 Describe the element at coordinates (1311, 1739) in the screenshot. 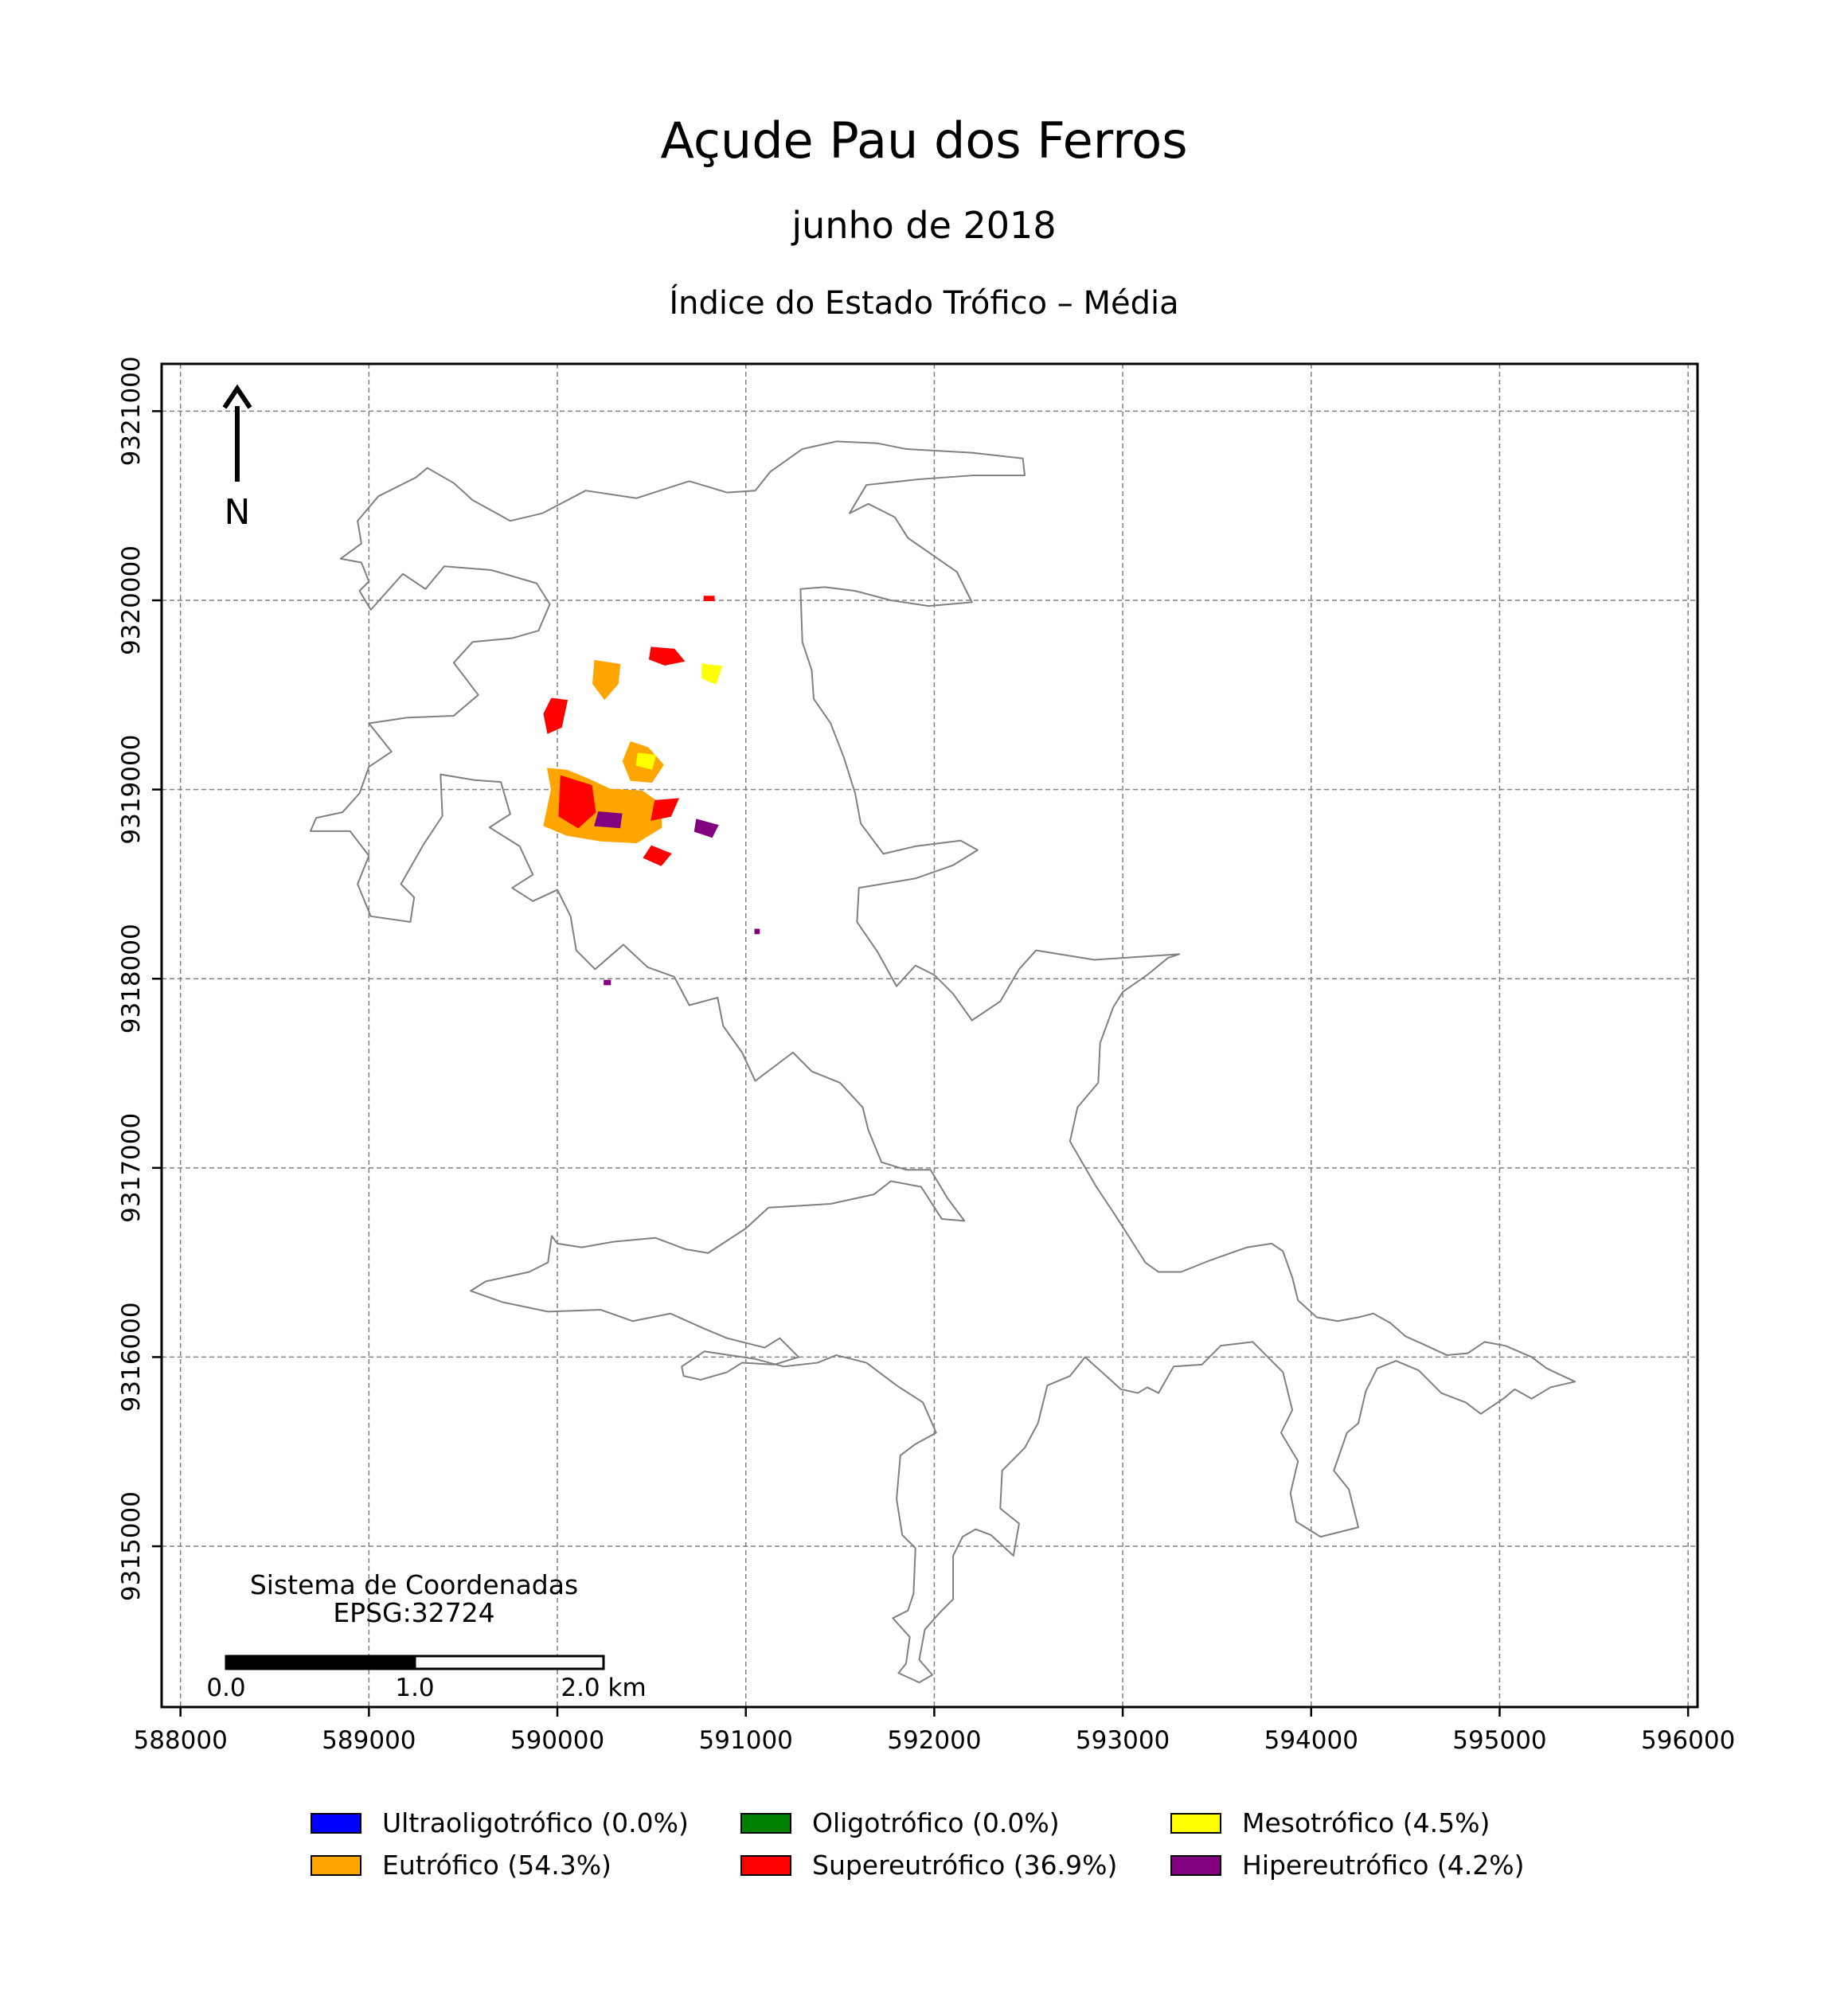

I see `x-tick-label: 594000` at that location.